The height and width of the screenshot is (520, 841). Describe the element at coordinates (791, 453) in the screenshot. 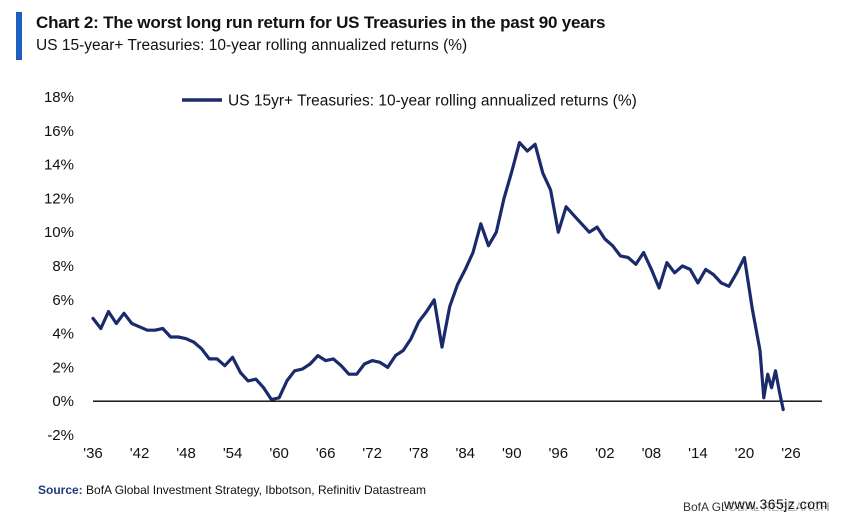

I see `x-tick-label: '26` at that location.